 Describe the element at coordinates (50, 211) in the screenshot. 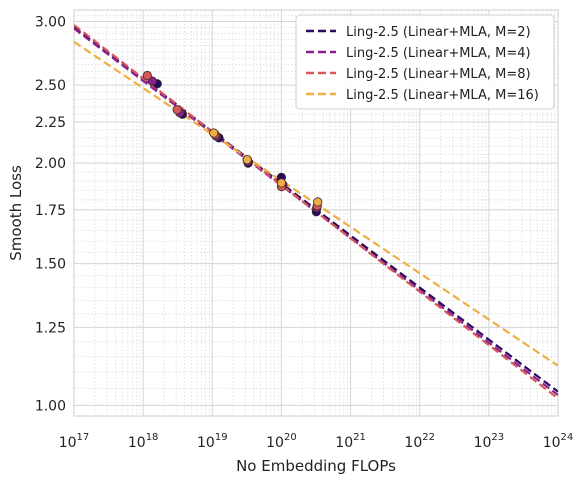

I see `y-tick-label: 1.75` at that location.